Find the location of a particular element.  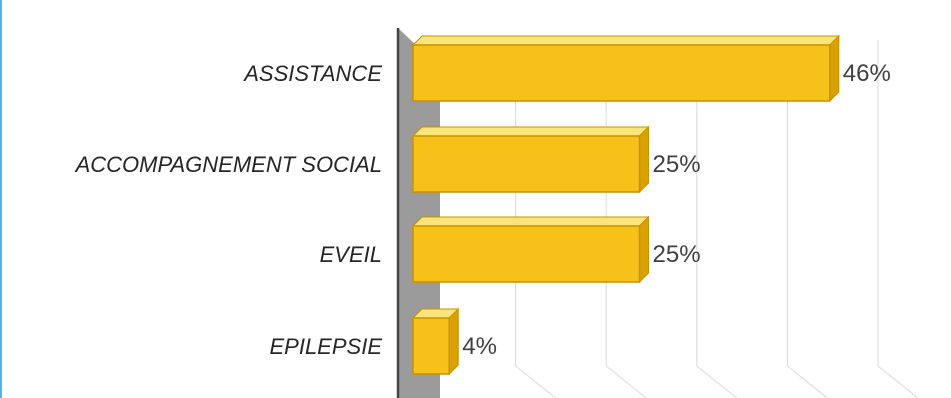

data-label: 46% is located at coordinates (867, 73).